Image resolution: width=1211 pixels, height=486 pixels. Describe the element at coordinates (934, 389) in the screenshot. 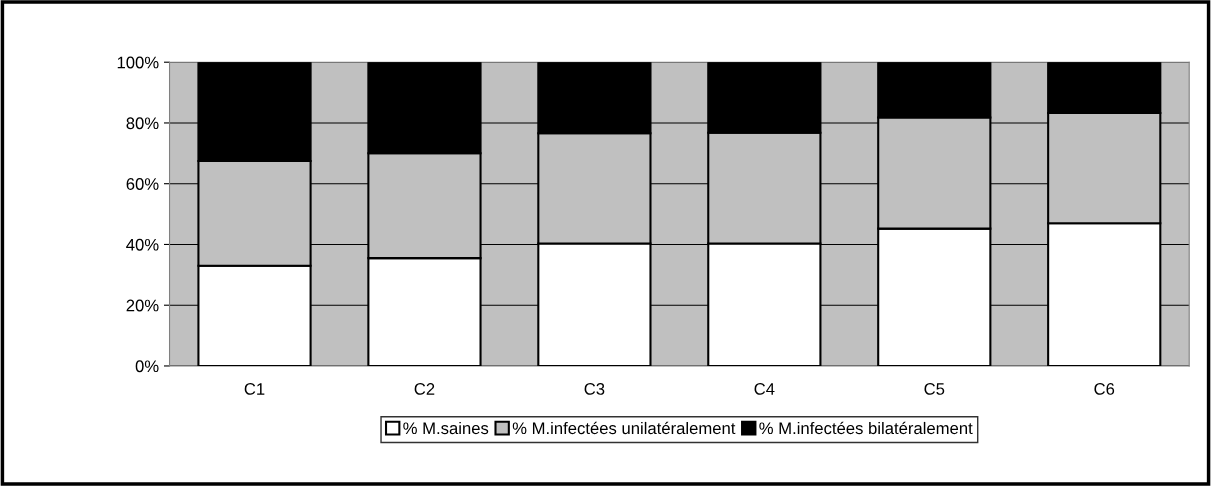

I see `x-tick-label: C5` at that location.